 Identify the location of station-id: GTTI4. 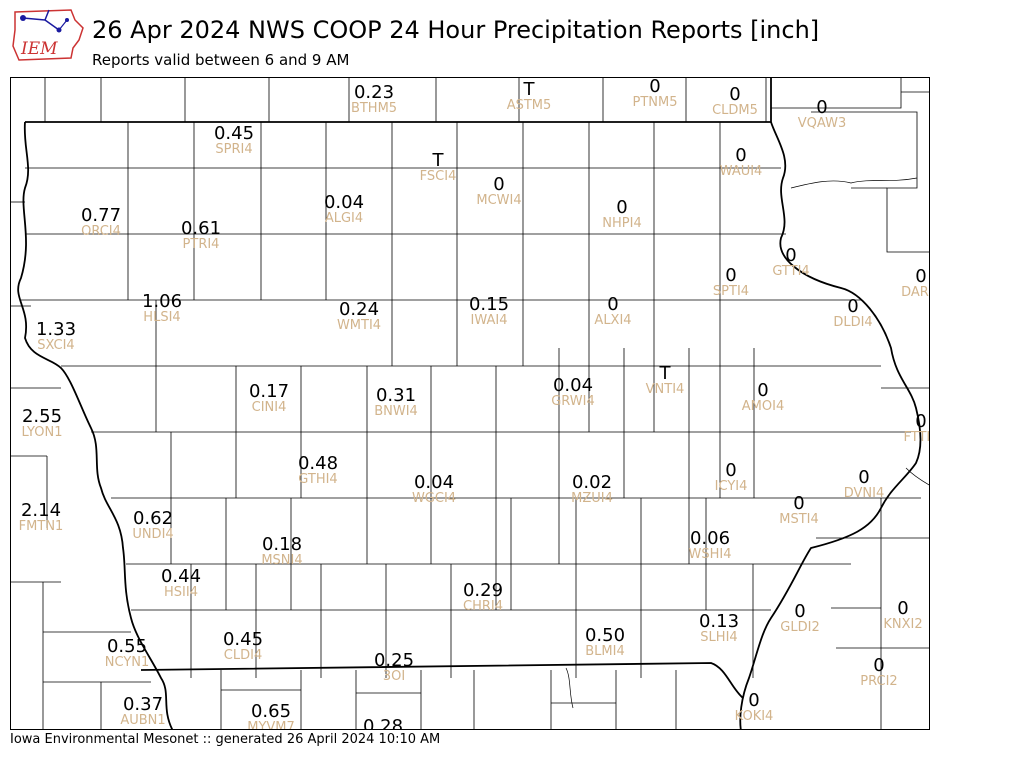
(791, 271).